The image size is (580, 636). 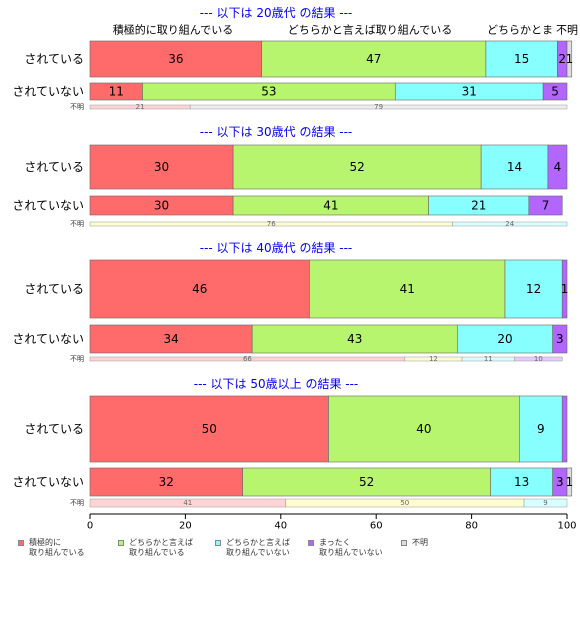 What do you see at coordinates (370, 30) in the screenshot?
I see `top-label-1: どちらかと言えば取り組んでいる` at bounding box center [370, 30].